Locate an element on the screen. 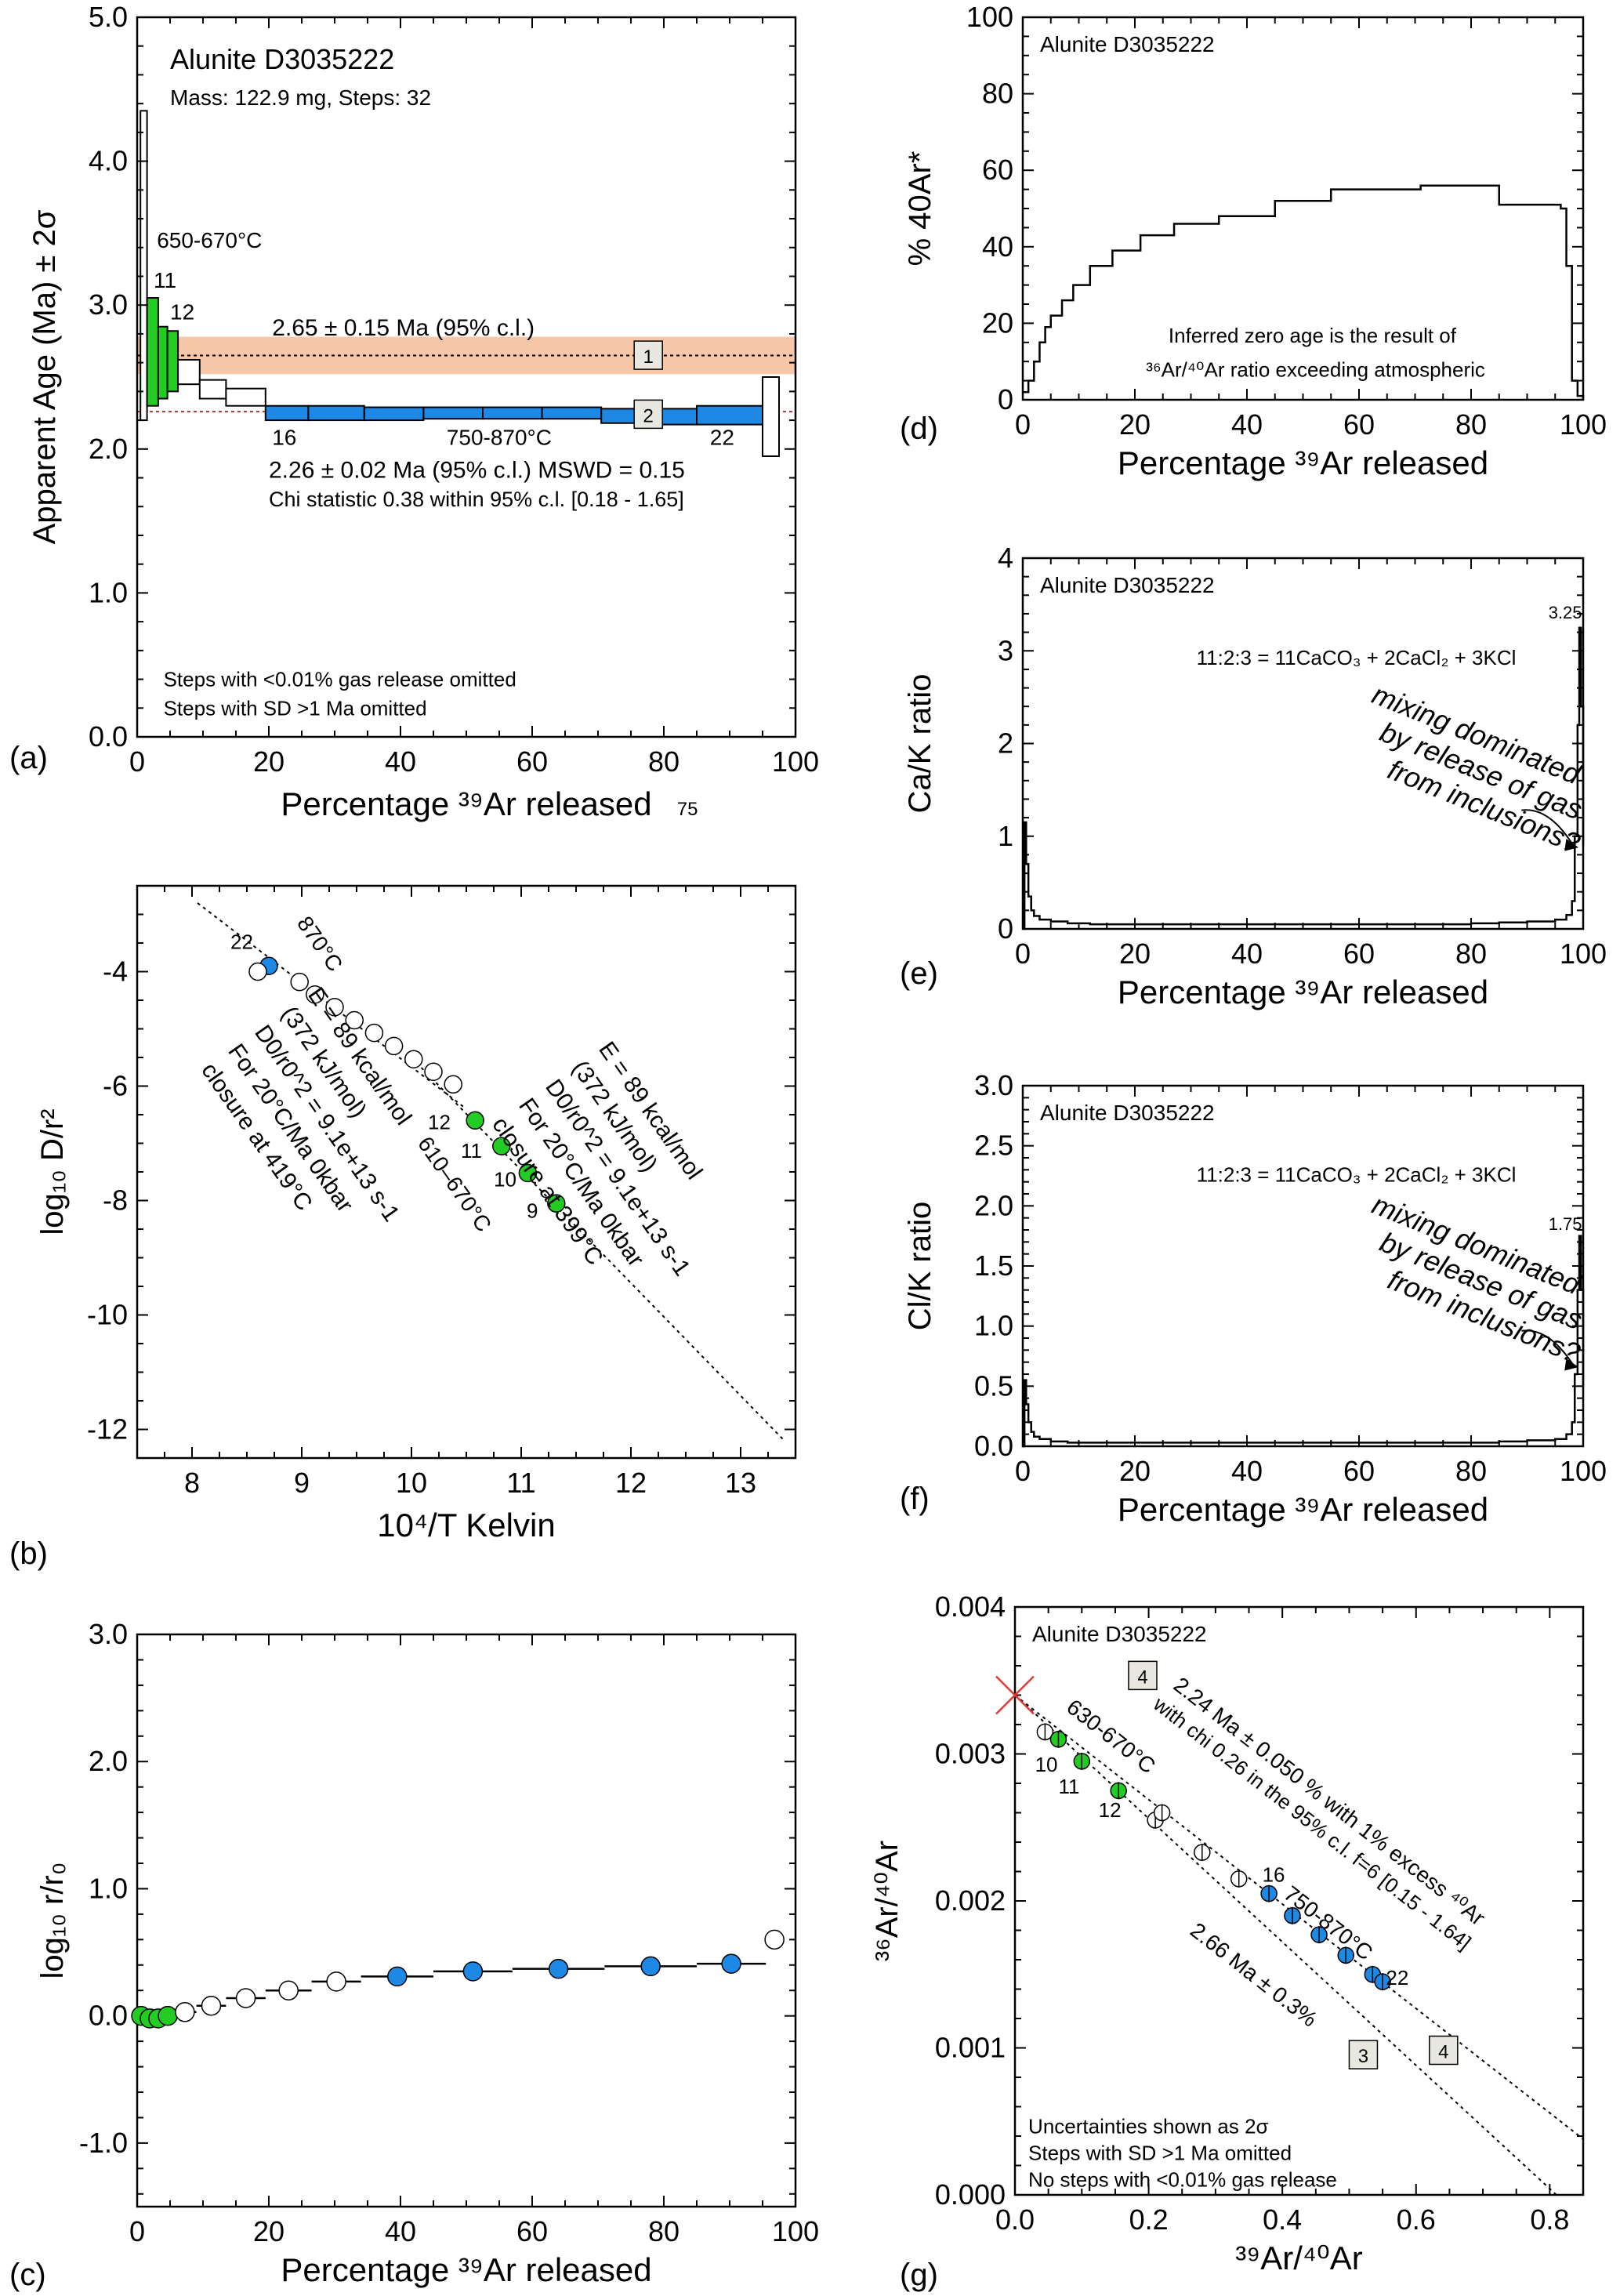 Image resolution: width=1620 pixels, height=2296 pixels. x-tick-label: 9 is located at coordinates (302, 1483).